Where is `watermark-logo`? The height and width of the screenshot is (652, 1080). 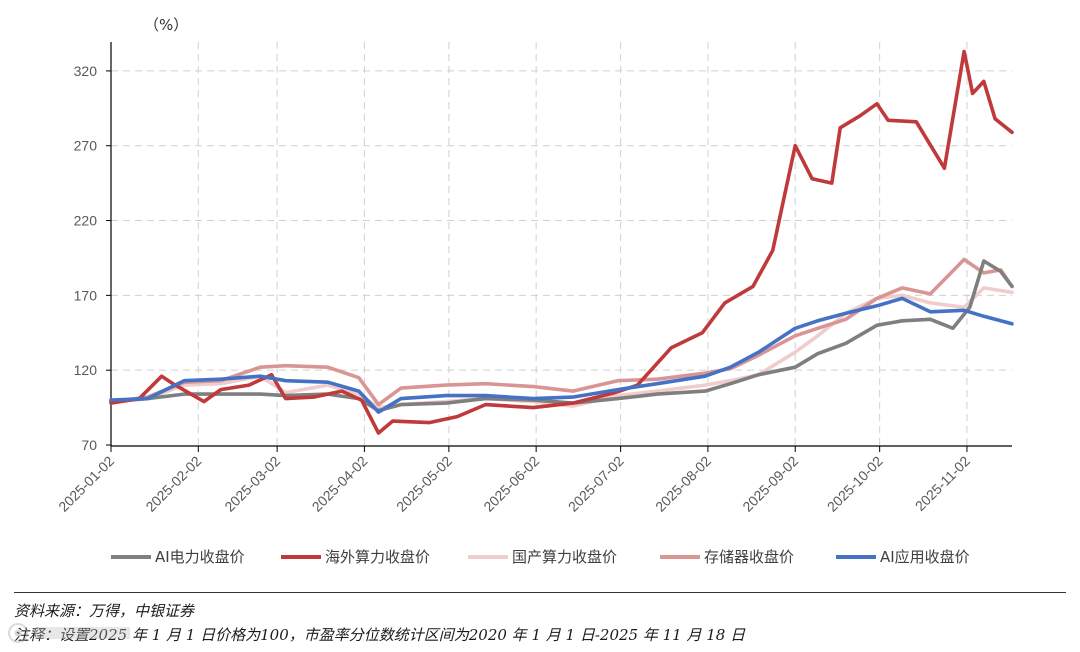
watermark-logo is located at coordinates (69, 633).